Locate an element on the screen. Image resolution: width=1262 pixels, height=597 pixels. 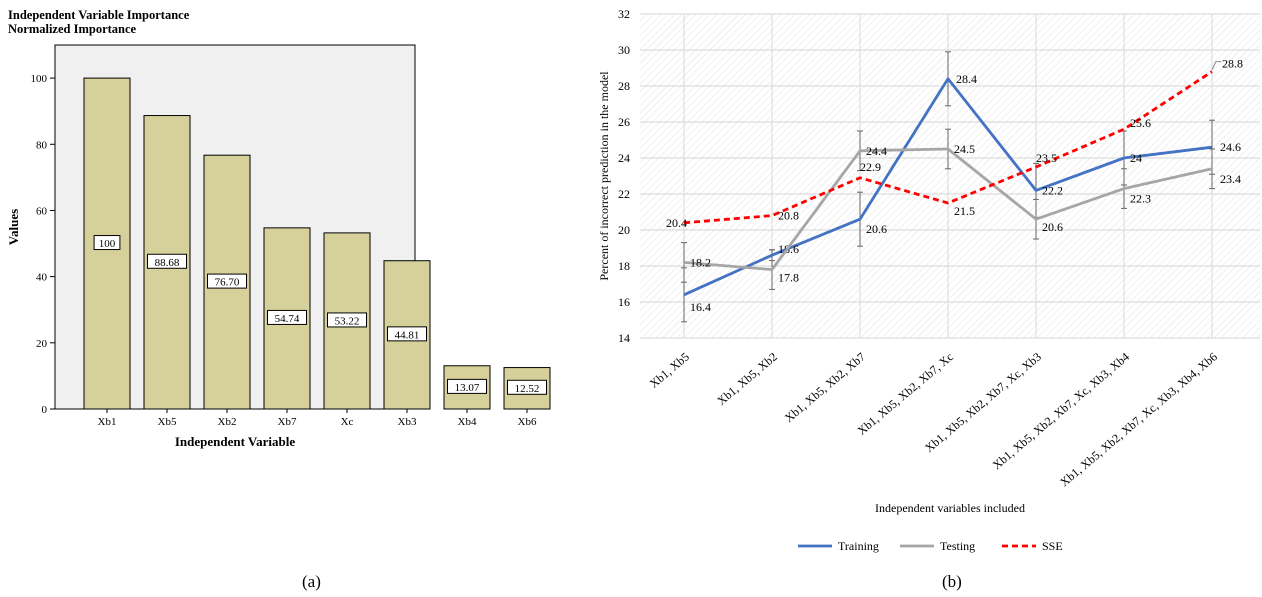
y-tick-label: 24 is located at coordinates (624, 158).